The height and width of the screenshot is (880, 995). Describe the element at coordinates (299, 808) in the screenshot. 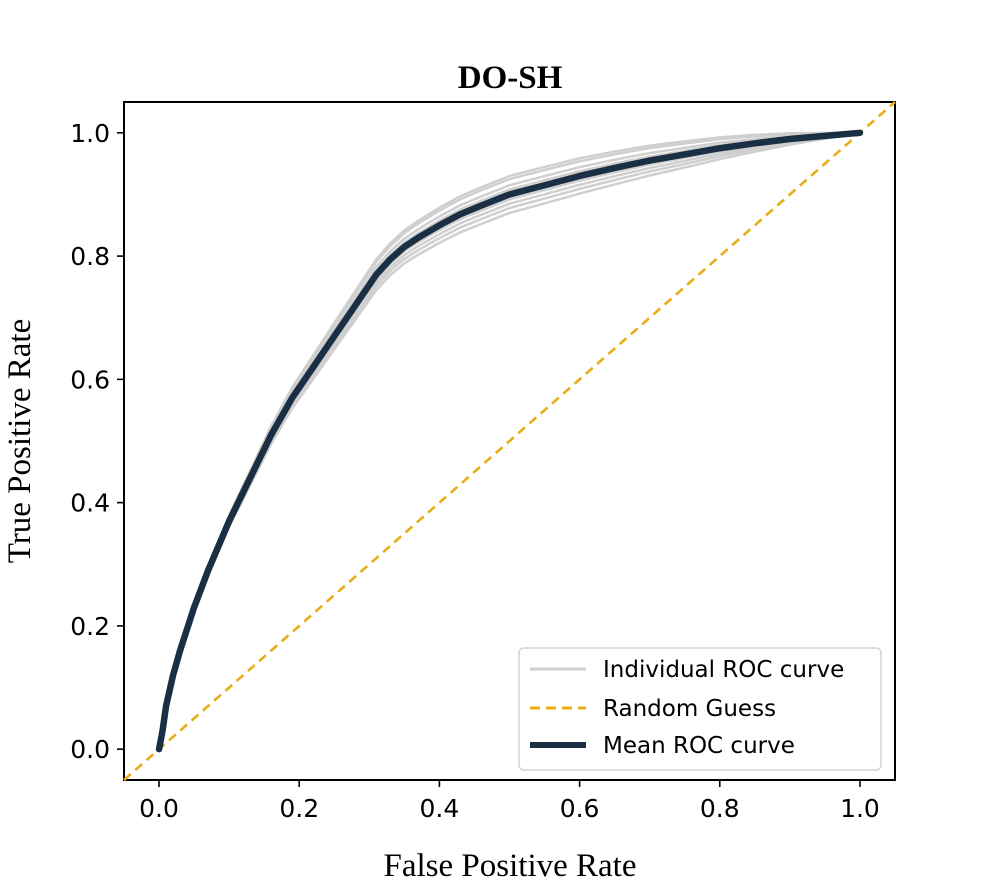

I see `x-tick-label: 0.2` at that location.